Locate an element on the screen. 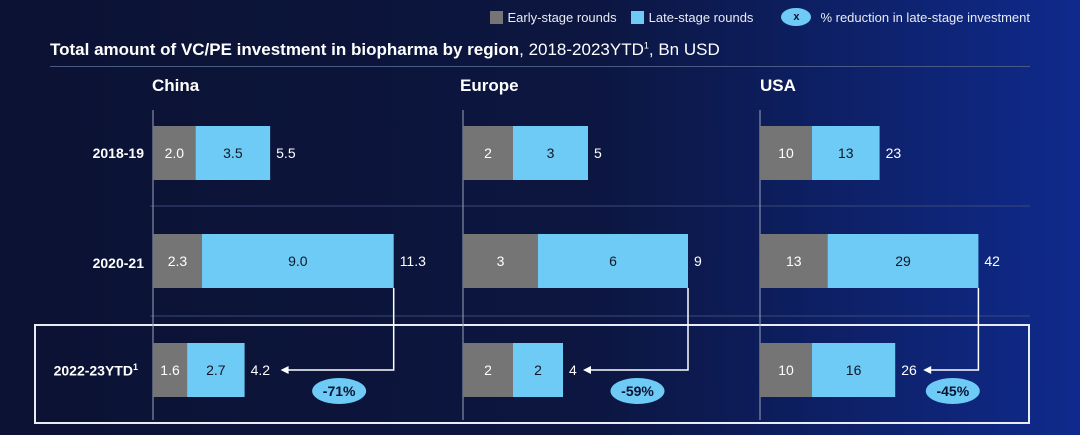 This screenshot has width=1080, height=435. bar-label-early: 3 is located at coordinates (501, 261).